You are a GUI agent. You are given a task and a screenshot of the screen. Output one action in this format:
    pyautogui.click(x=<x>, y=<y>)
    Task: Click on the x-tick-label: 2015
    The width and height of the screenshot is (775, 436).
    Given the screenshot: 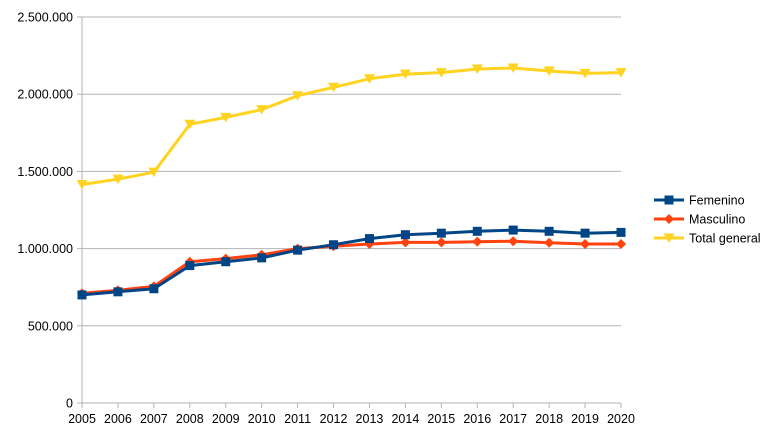 What is the action you would take?
    pyautogui.click(x=441, y=419)
    